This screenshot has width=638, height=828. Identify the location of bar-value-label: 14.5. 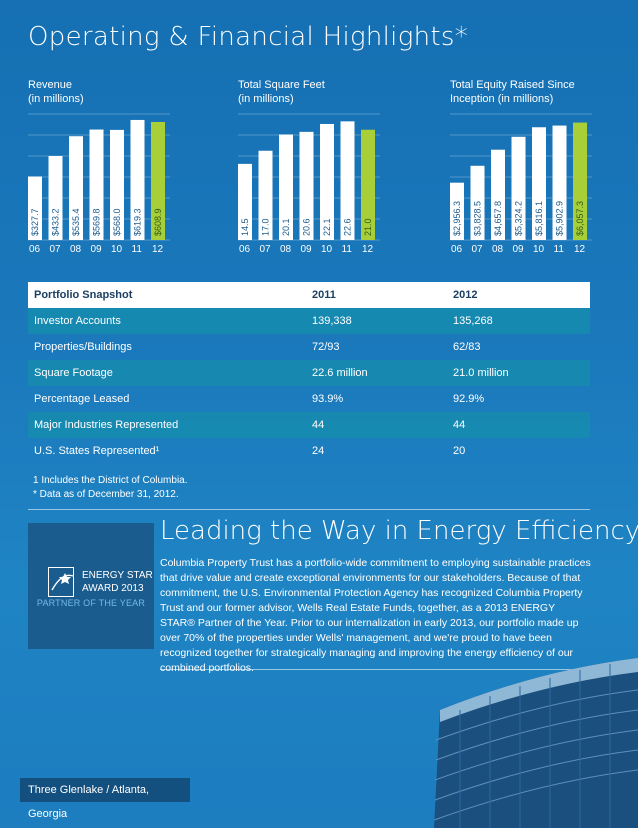
(245, 227).